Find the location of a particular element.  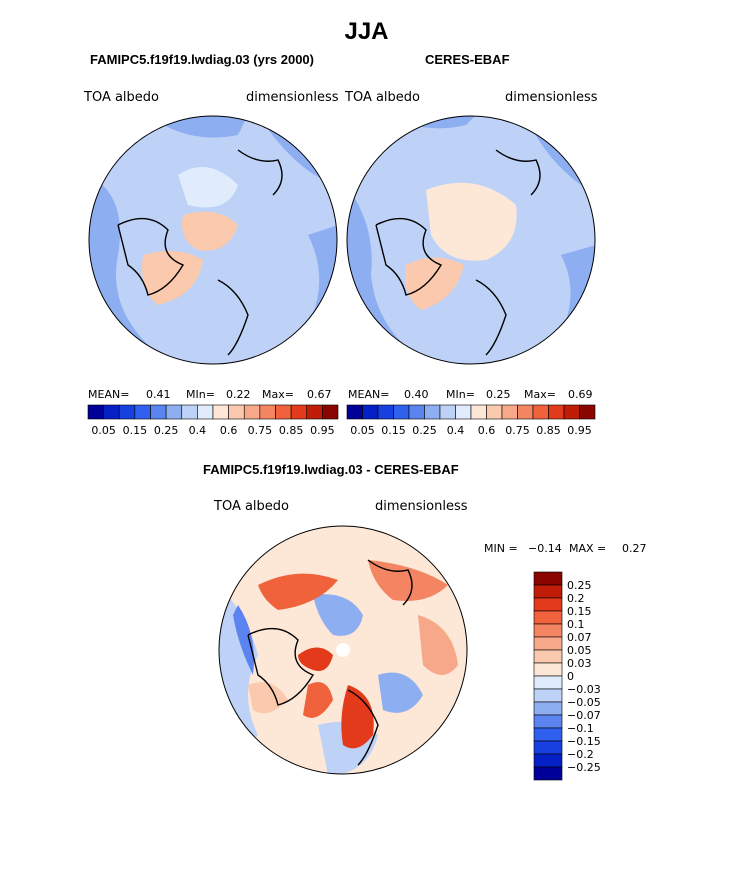

colorbar-tick-label: 0.4 is located at coordinates (198, 430).